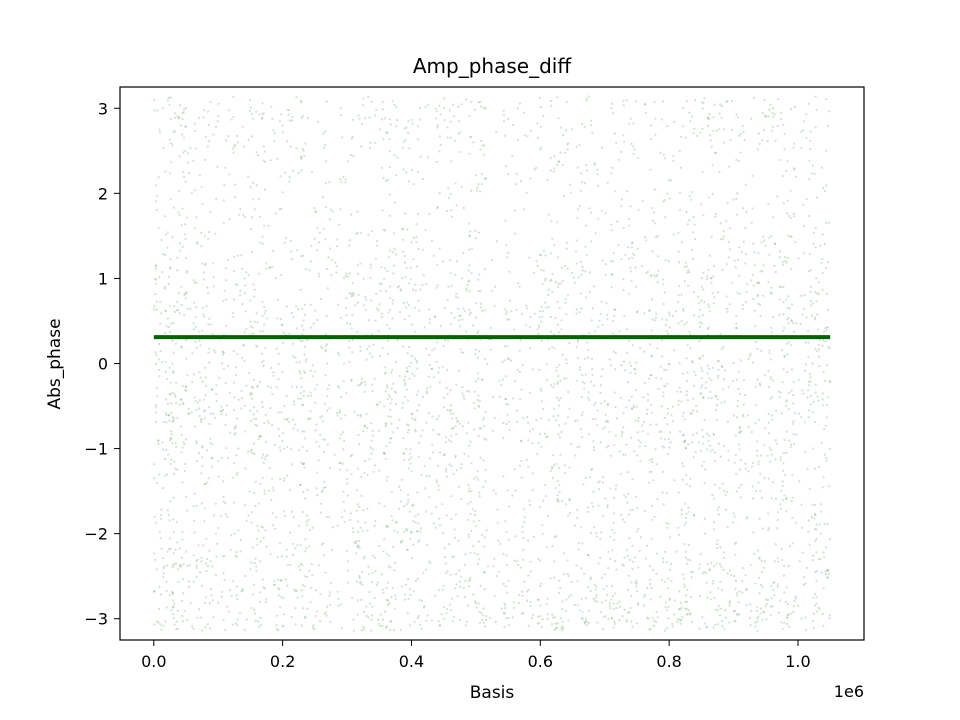  What do you see at coordinates (55, 363) in the screenshot?
I see `y-axis-label: Abs_phase` at bounding box center [55, 363].